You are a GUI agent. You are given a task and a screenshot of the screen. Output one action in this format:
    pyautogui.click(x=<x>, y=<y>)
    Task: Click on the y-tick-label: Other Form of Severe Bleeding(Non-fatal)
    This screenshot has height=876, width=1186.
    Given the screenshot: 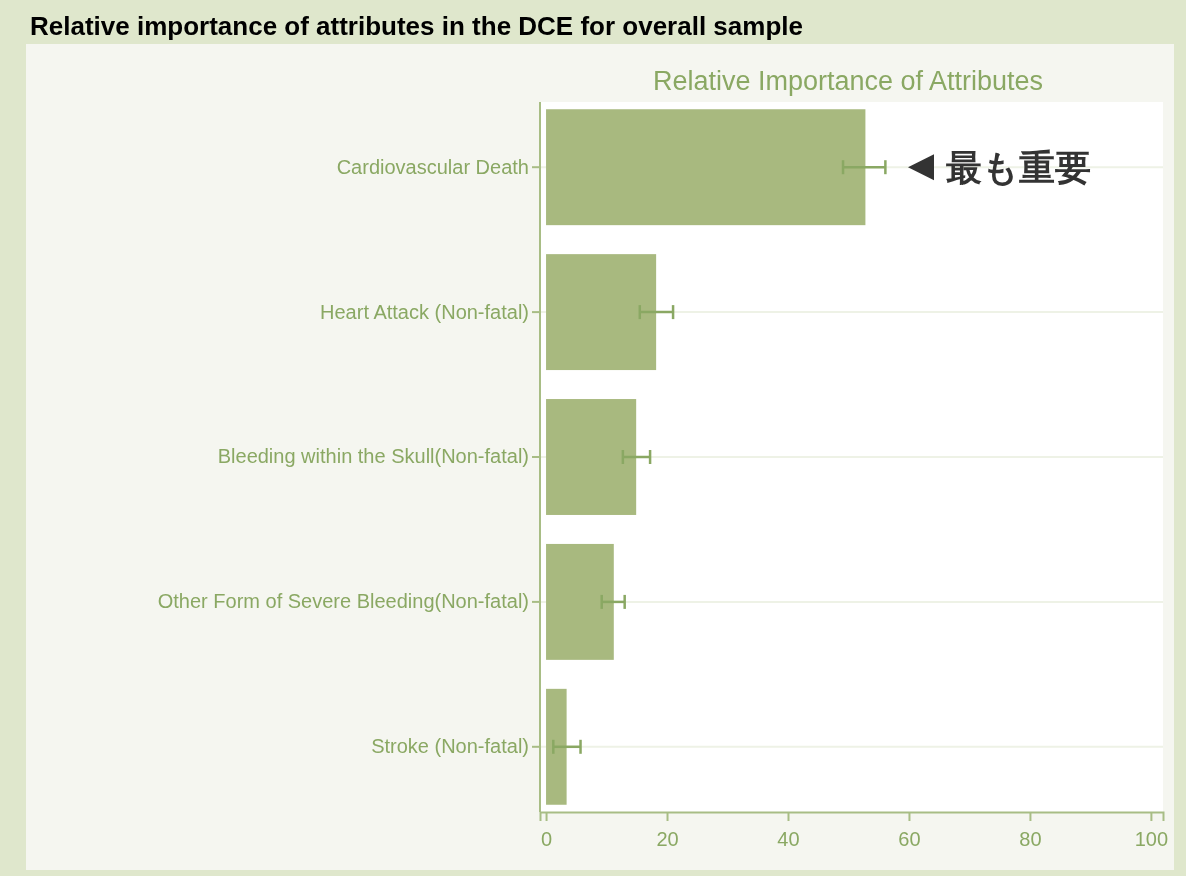 What is the action you would take?
    pyautogui.click(x=343, y=601)
    